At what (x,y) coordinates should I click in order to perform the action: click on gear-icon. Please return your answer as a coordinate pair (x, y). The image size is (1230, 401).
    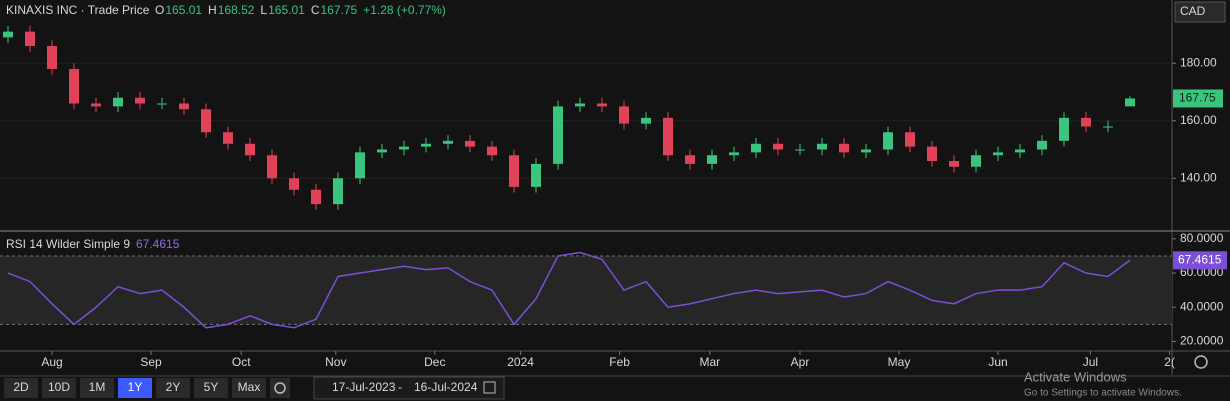
    Looking at the image, I should click on (280, 388).